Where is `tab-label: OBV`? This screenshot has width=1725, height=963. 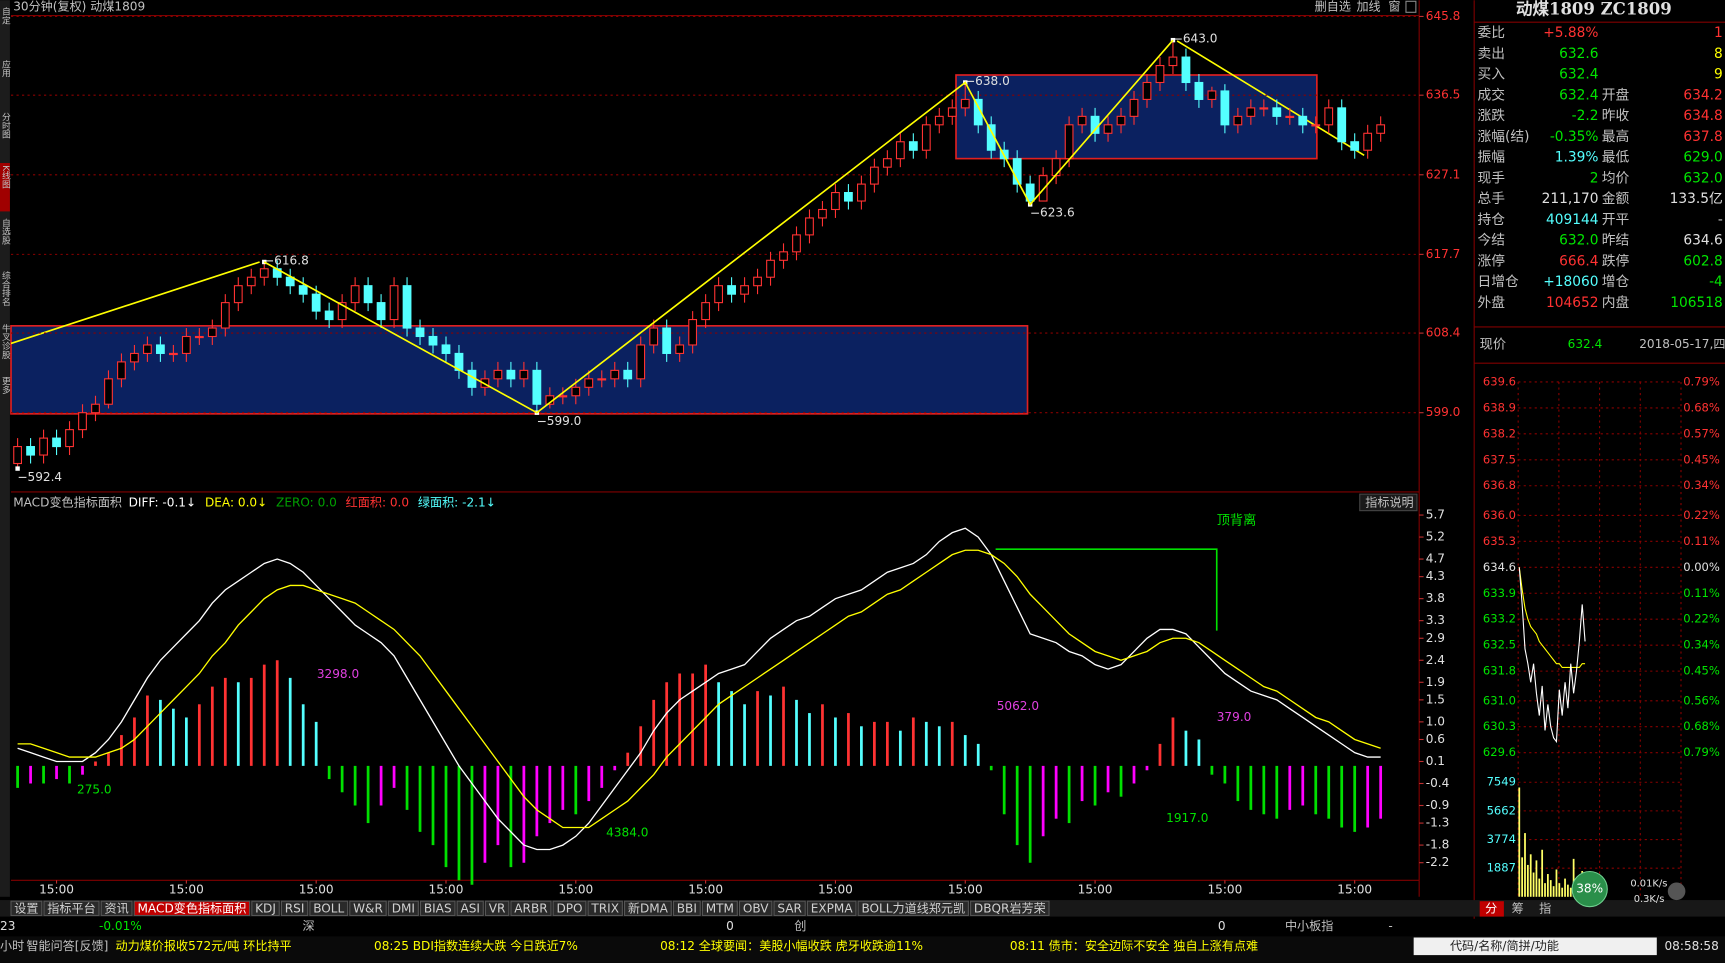
tab-label: OBV is located at coordinates (756, 908).